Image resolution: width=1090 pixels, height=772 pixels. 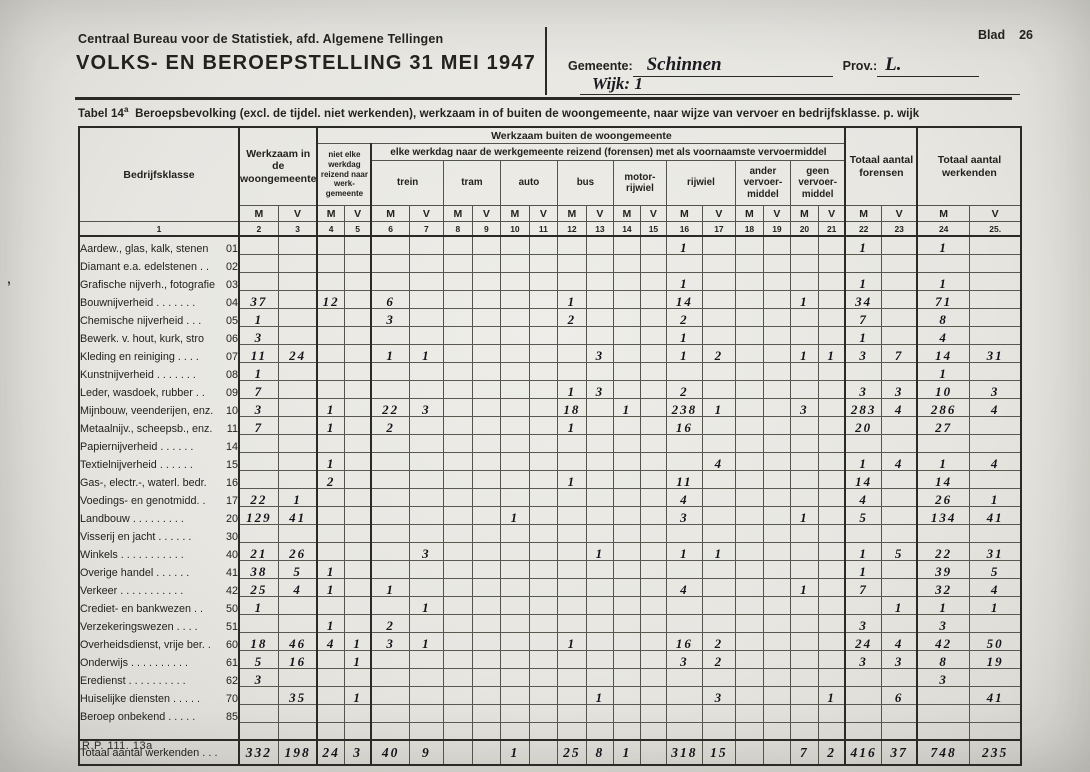 I want to click on total-cell-col2: 332, so click(x=258, y=753).